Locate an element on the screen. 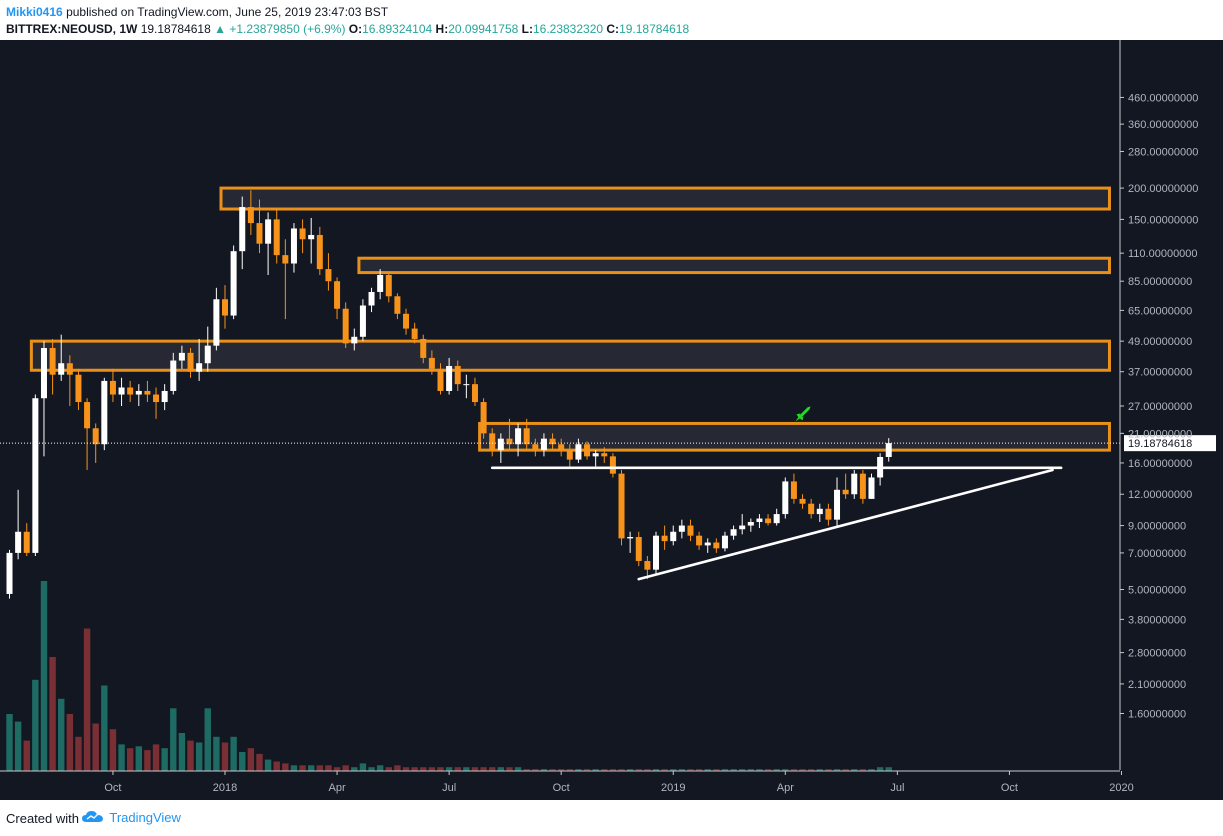 The height and width of the screenshot is (836, 1223). y-tick-label: 27.00000000 is located at coordinates (1160, 407).